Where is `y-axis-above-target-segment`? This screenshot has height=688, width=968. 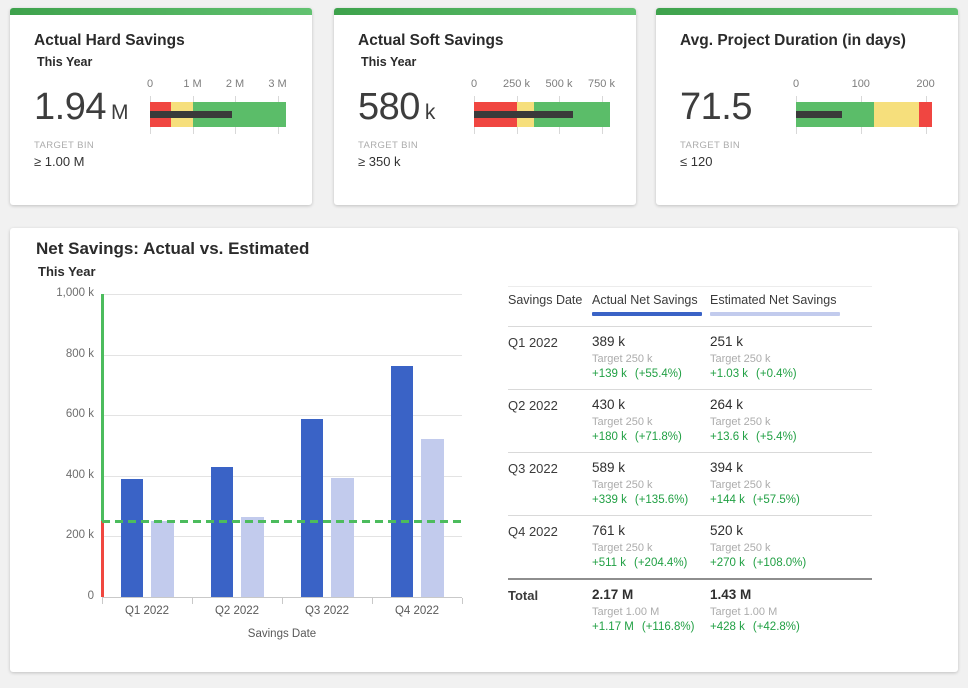
y-axis-above-target-segment is located at coordinates (102, 408).